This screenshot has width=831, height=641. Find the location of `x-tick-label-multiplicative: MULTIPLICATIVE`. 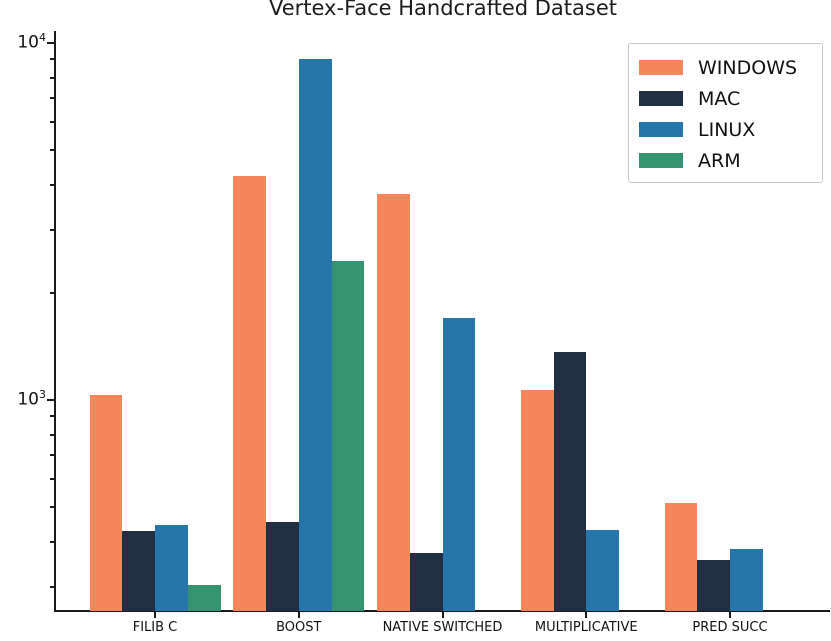

x-tick-label-multiplicative: MULTIPLICATIVE is located at coordinates (586, 627).